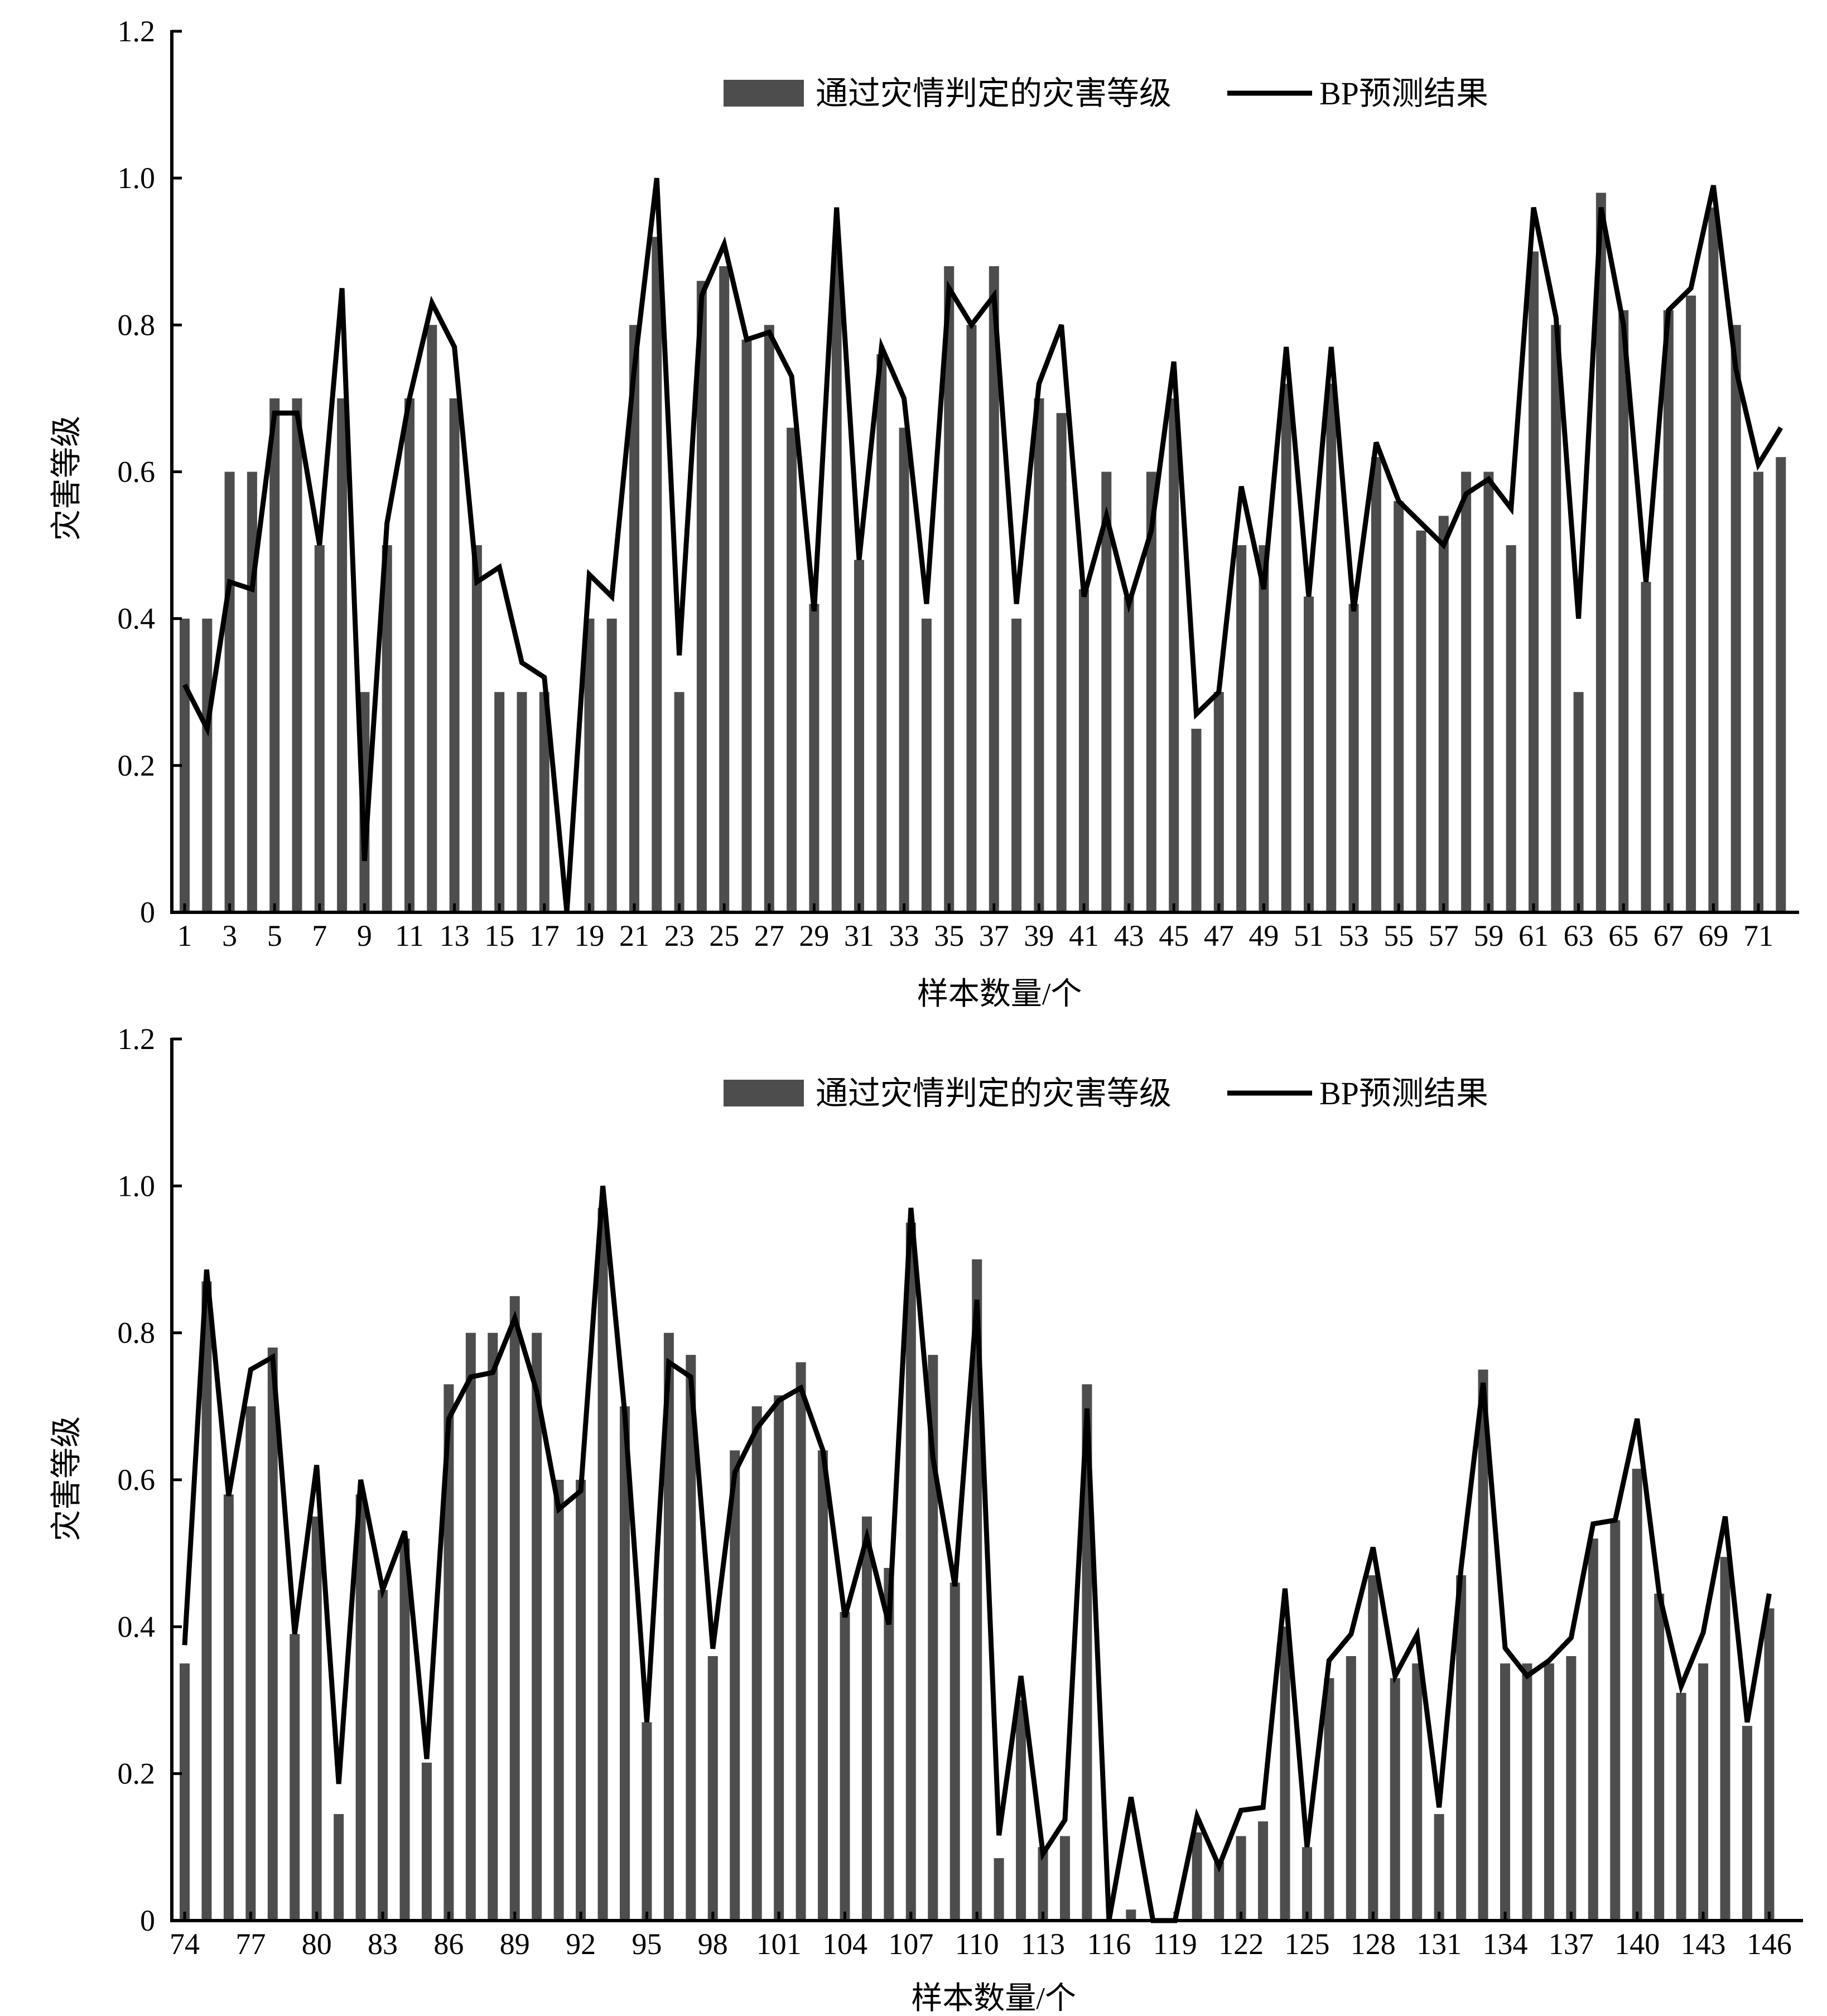  I want to click on legend-bar-swatch, so click(764, 93).